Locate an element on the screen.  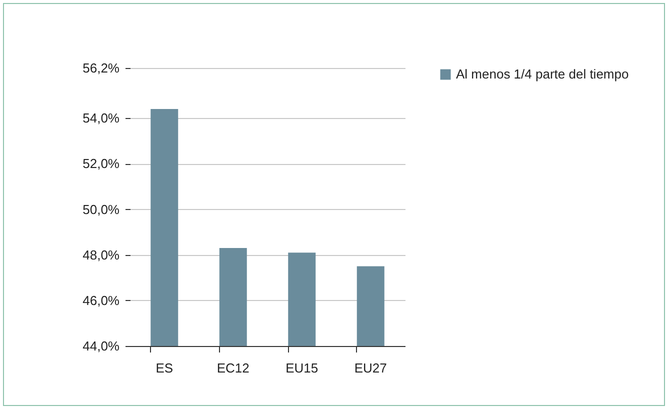
legend-label: Al menos 1/4 parte del tiempo is located at coordinates (542, 74).